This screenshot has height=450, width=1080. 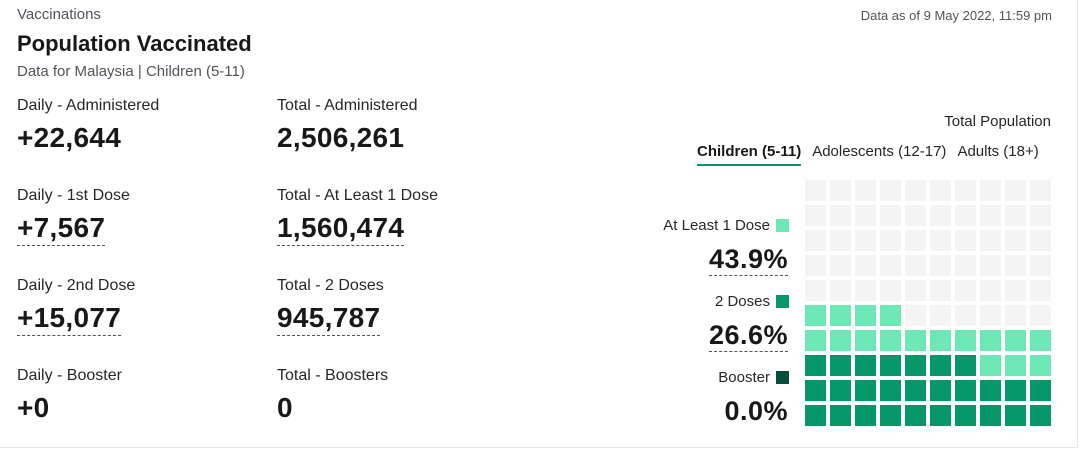 What do you see at coordinates (998, 151) in the screenshot?
I see `tab-adults: Adults (18+)` at bounding box center [998, 151].